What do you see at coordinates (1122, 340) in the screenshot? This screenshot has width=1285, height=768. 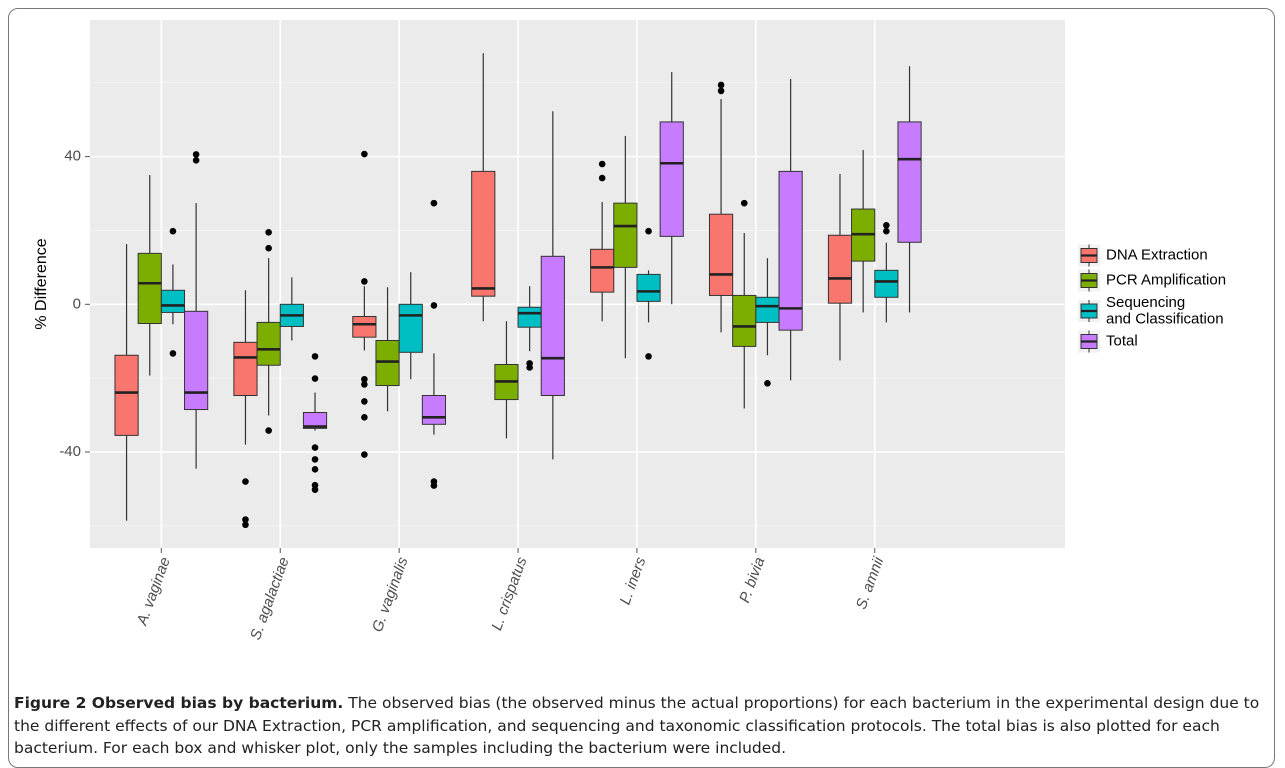 I see `legend-label: Total` at bounding box center [1122, 340].